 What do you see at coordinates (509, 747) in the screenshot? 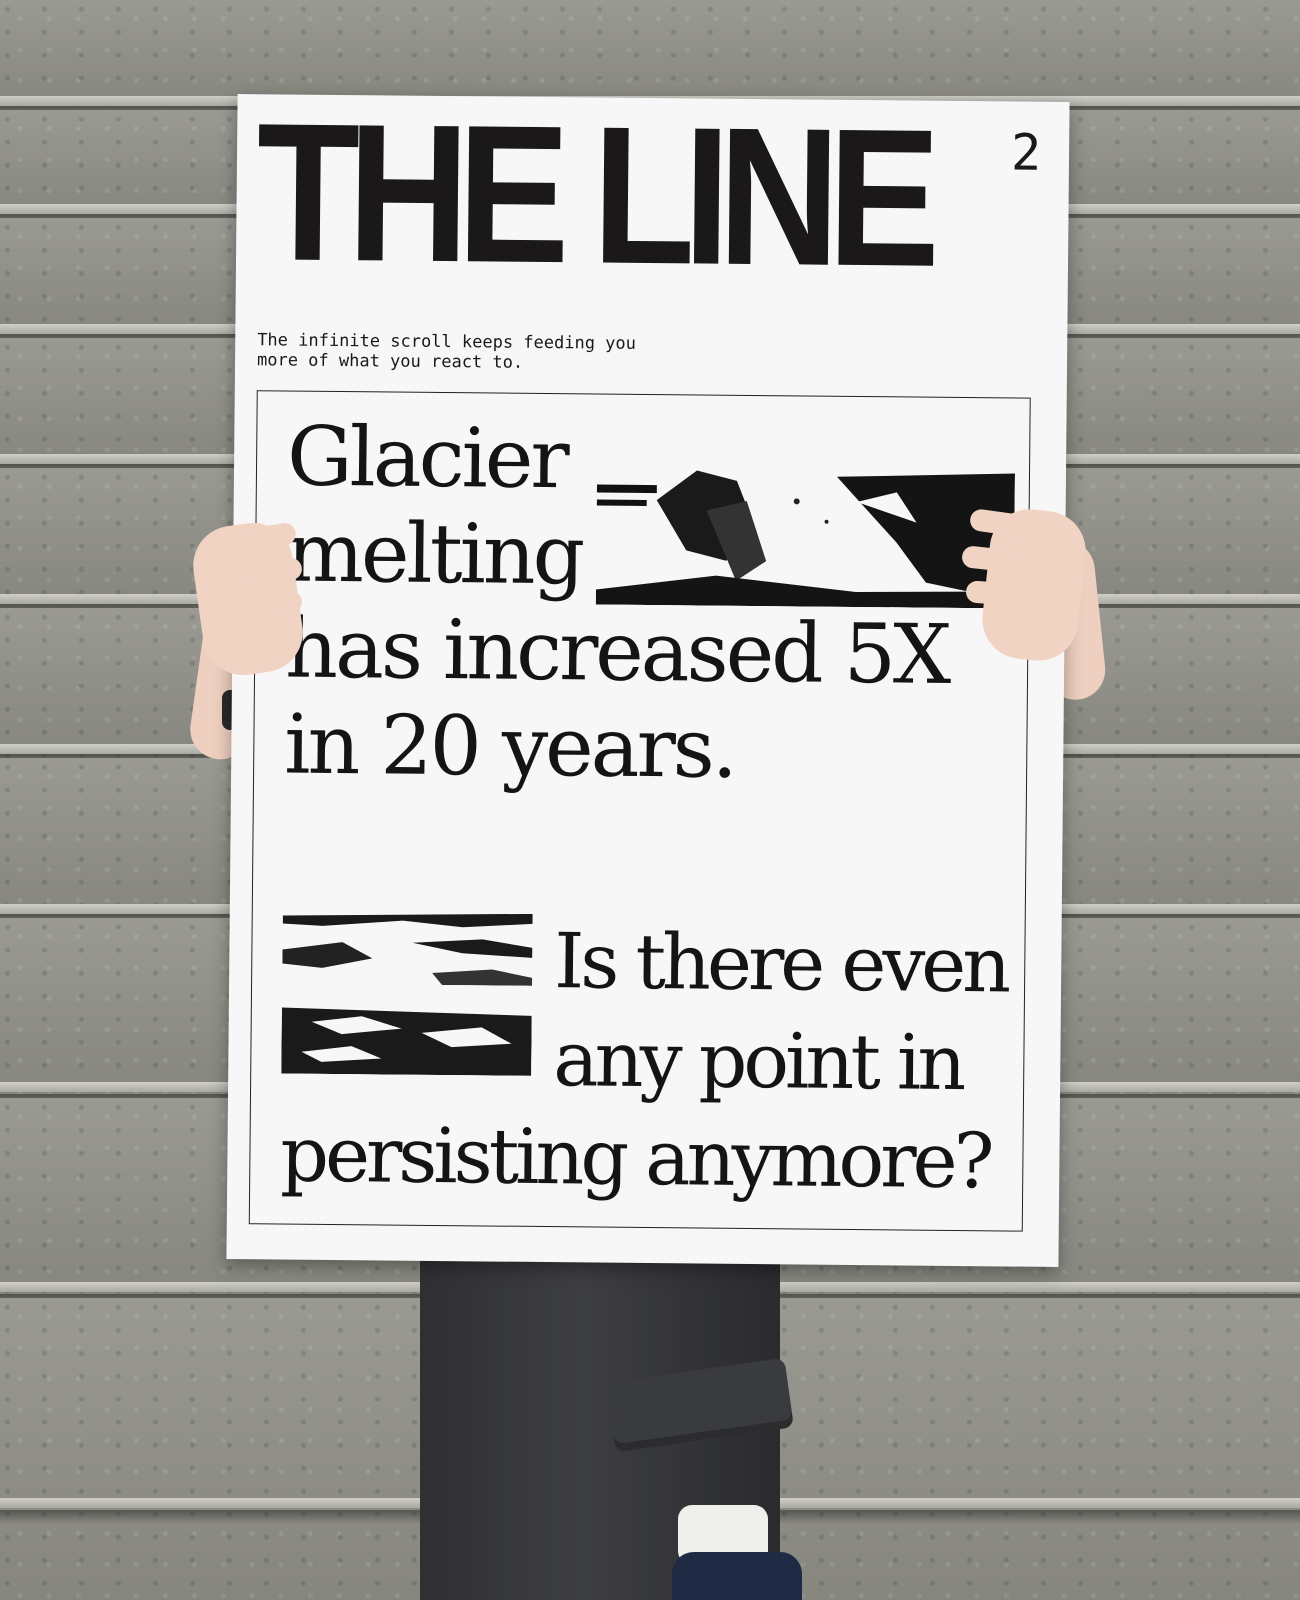
I see `headline-line: in 20 years.` at bounding box center [509, 747].